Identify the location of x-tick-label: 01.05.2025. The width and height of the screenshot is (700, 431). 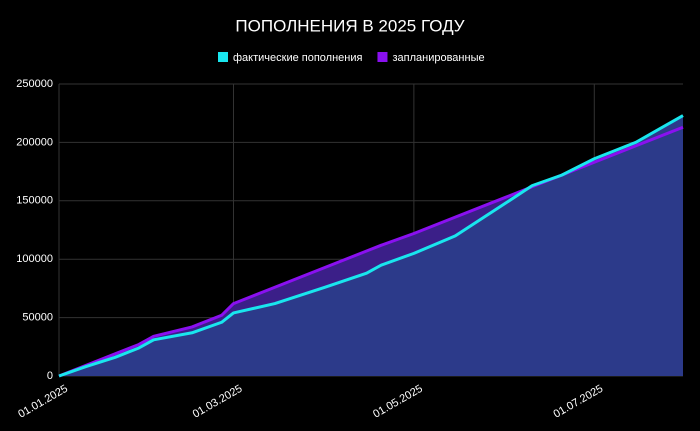
(398, 402).